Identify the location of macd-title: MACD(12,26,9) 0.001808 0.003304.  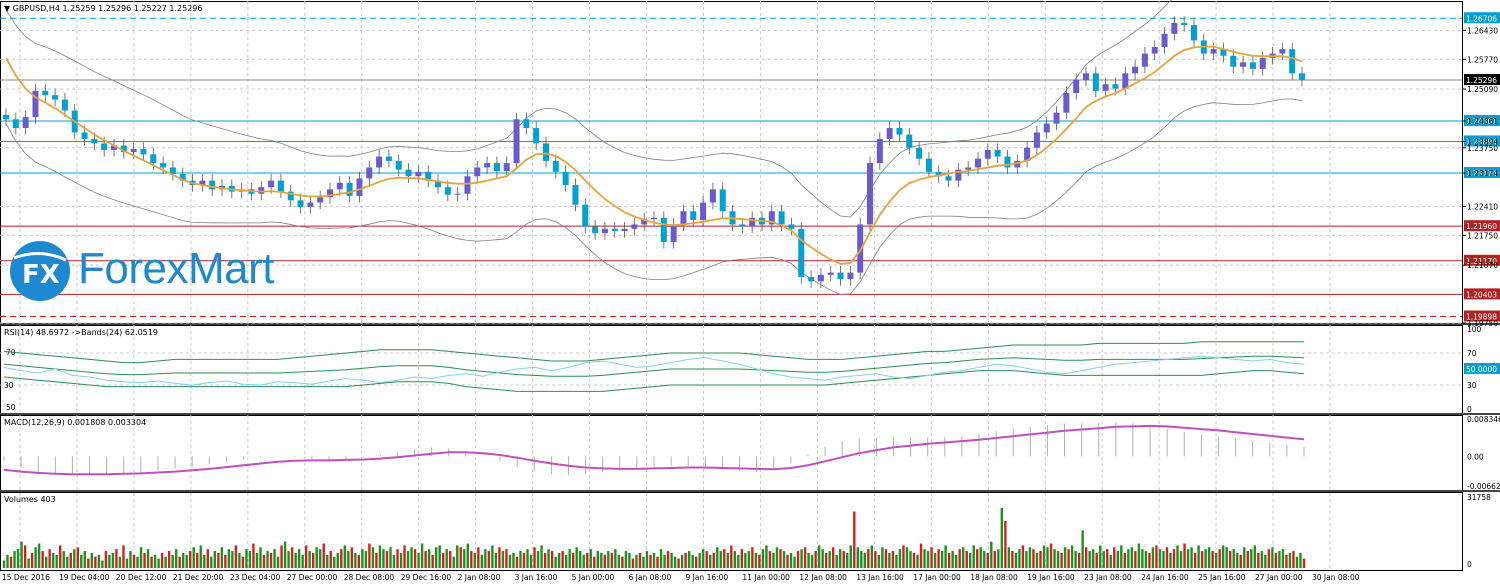
(75, 422).